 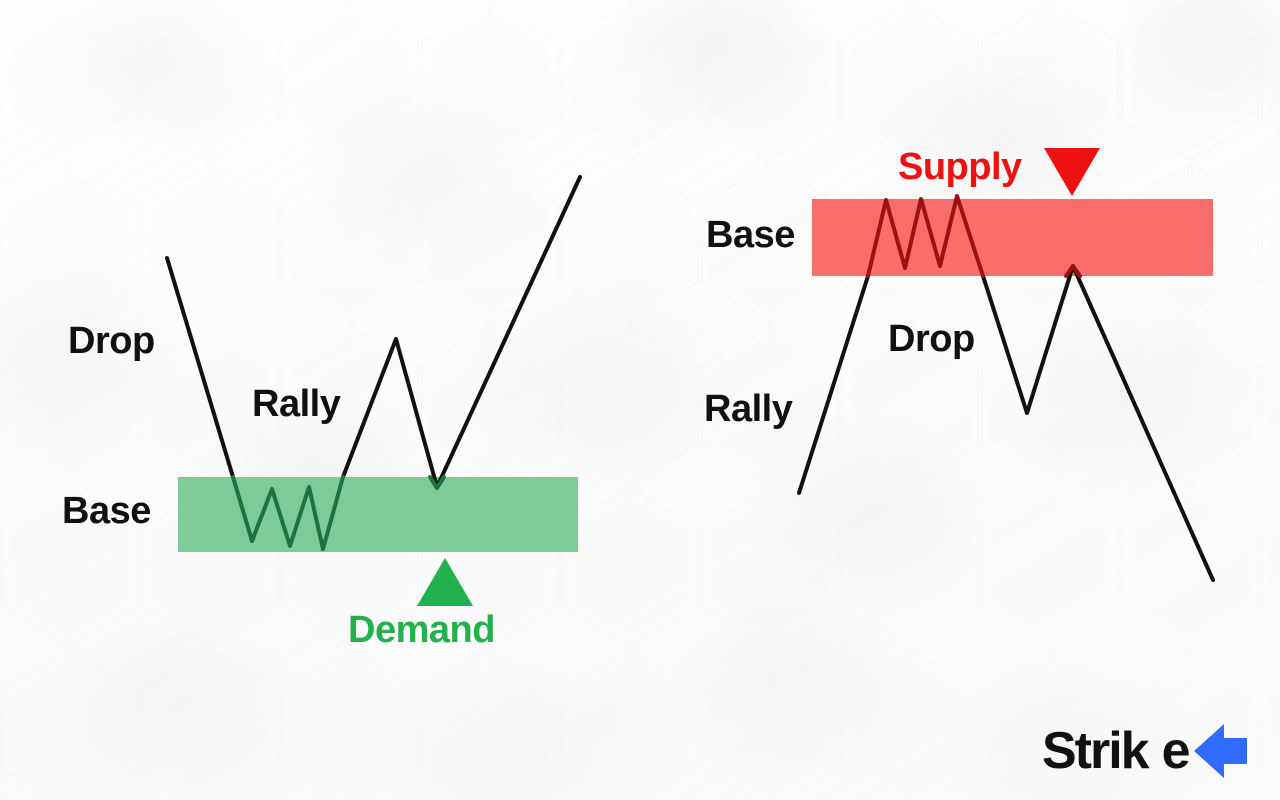 I want to click on demand-price-line-rally, so click(x=461, y=332).